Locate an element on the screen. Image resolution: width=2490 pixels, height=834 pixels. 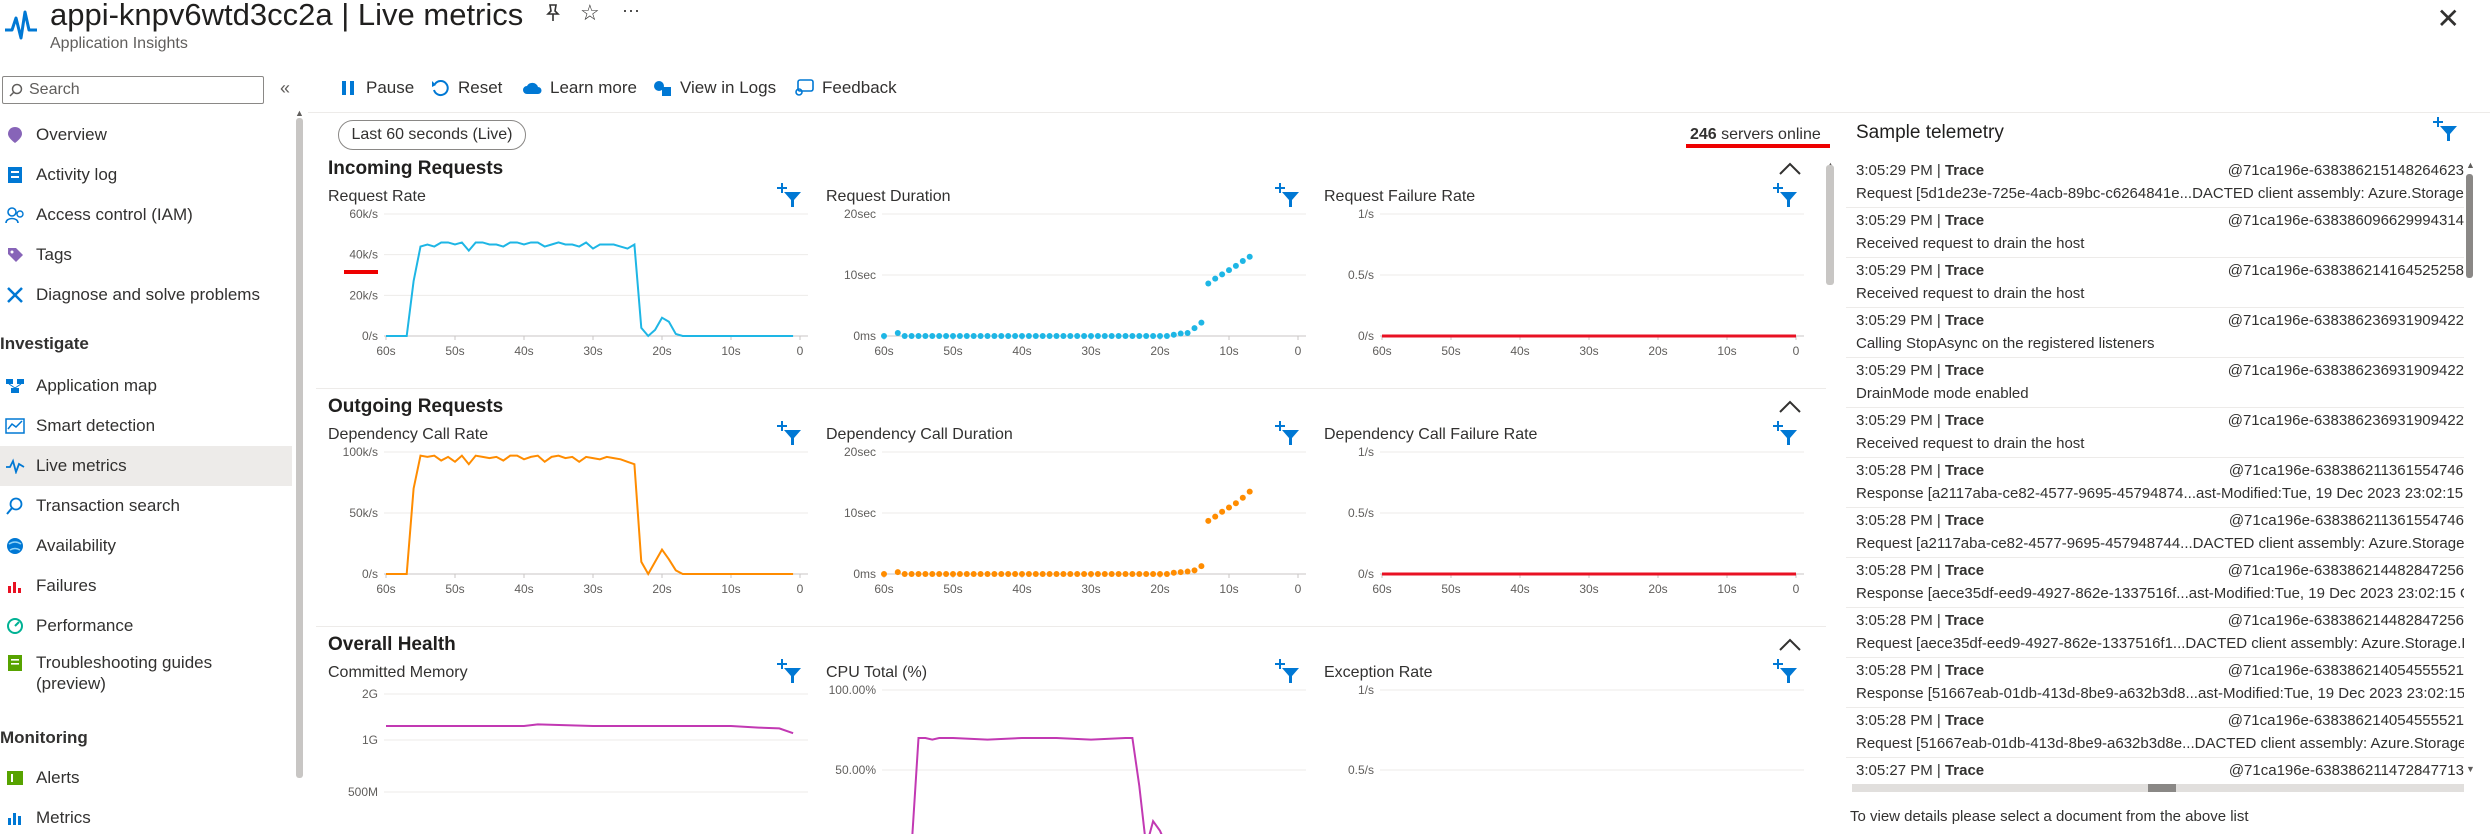
sidebar-item-diagnose: Diagnose and solve problems is located at coordinates (146, 295).